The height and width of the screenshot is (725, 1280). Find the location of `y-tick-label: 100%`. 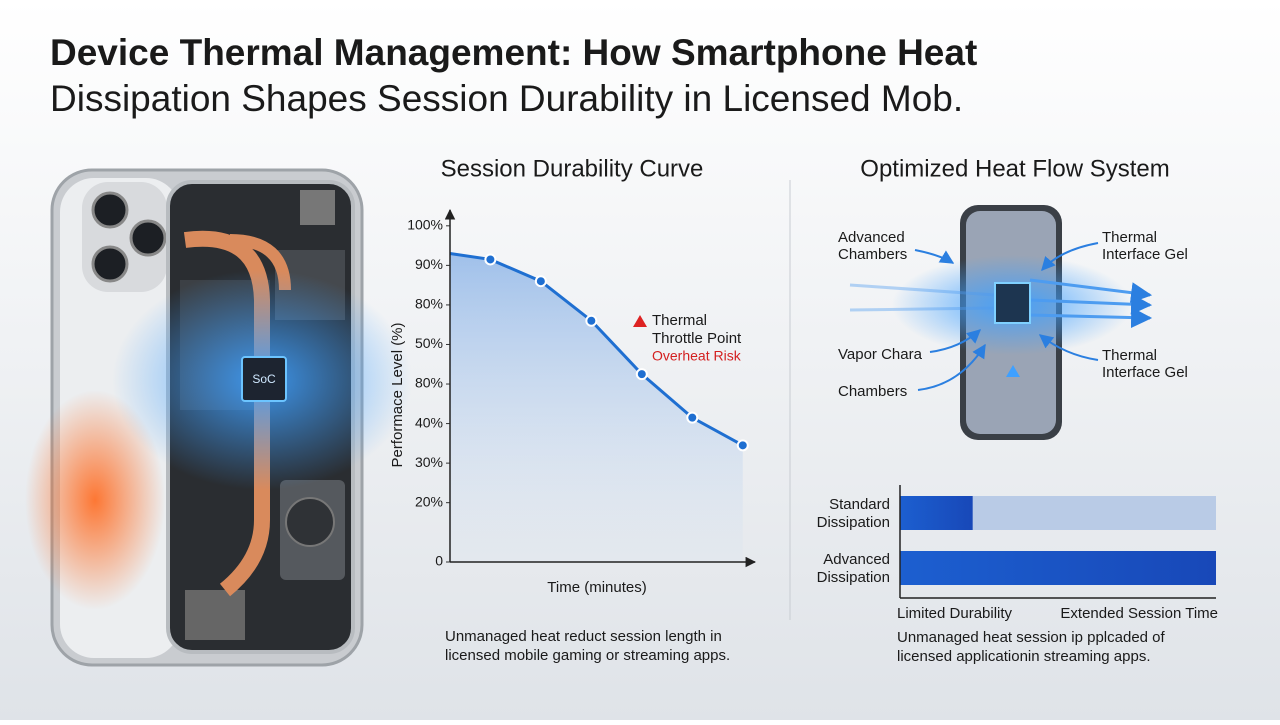

y-tick-label: 100% is located at coordinates (425, 225).